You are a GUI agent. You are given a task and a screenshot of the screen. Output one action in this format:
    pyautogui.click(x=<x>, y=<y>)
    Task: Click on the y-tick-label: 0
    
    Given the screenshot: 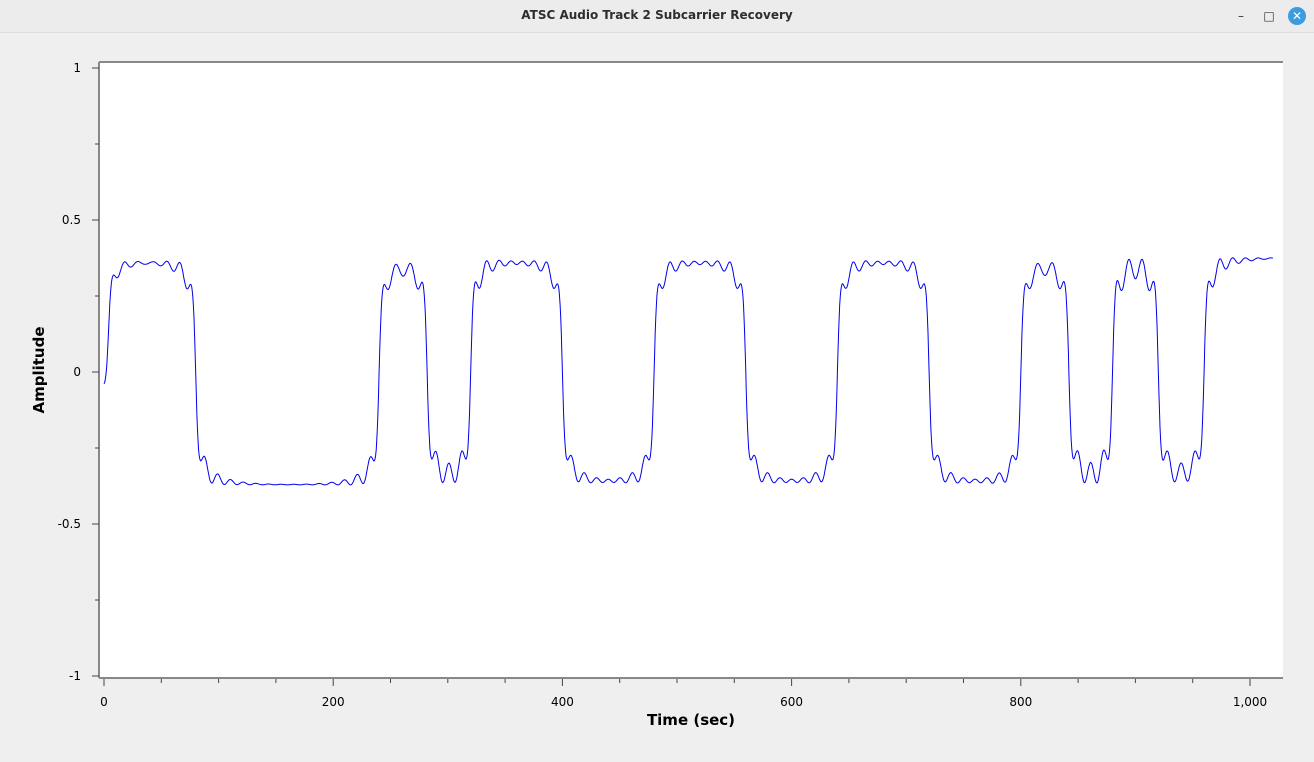 What is the action you would take?
    pyautogui.click(x=77, y=372)
    